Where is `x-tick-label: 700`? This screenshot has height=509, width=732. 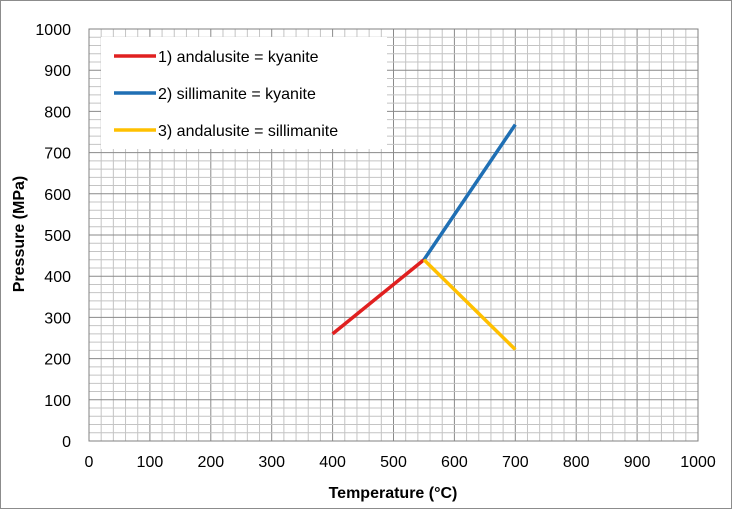 x-tick-label: 700 is located at coordinates (515, 462).